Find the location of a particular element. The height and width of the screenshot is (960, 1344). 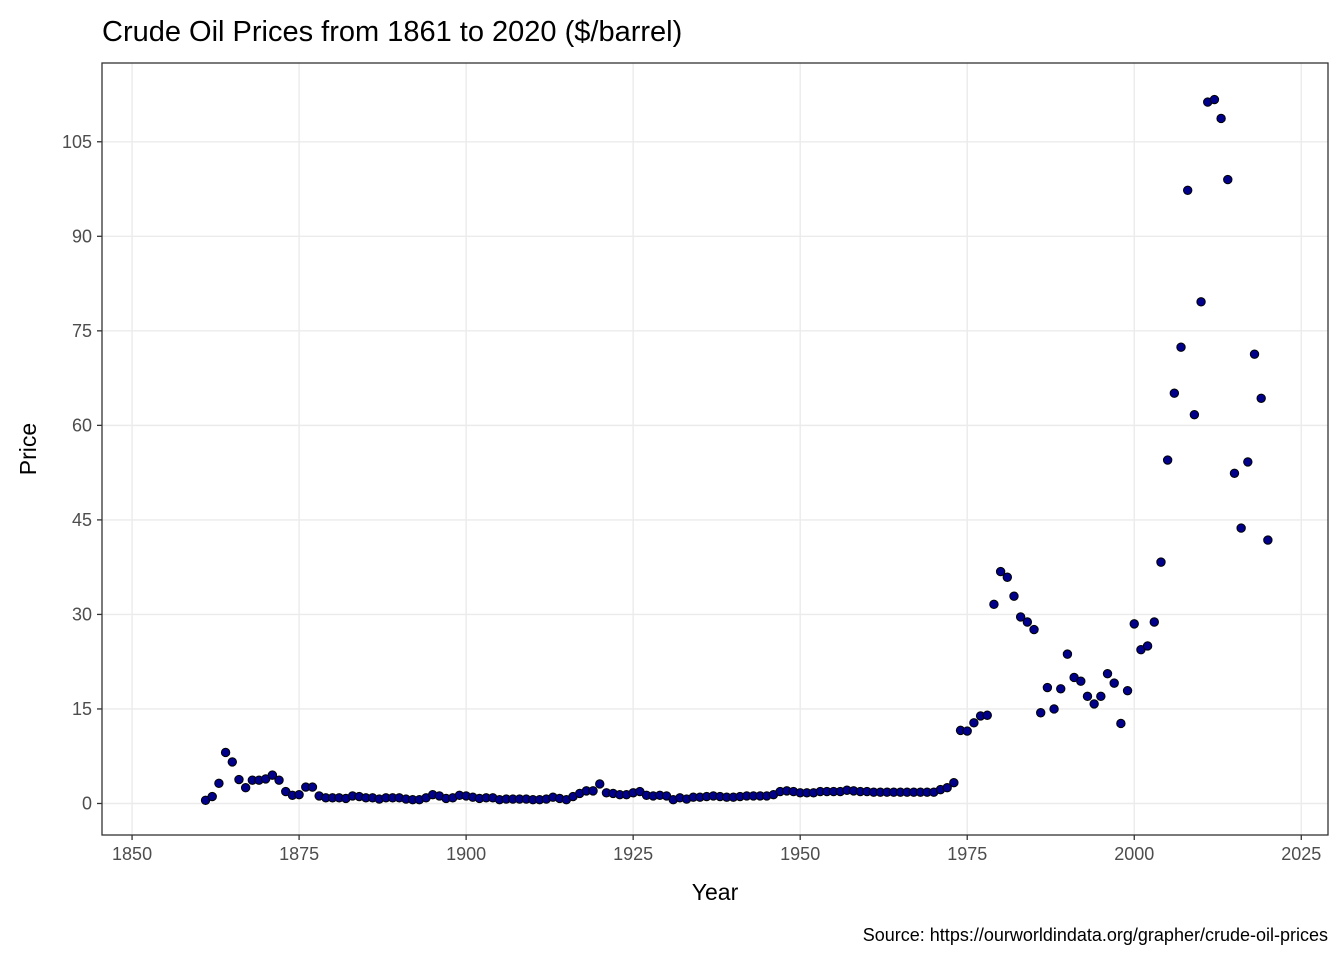

x-tick-label: 2025 is located at coordinates (1301, 854).